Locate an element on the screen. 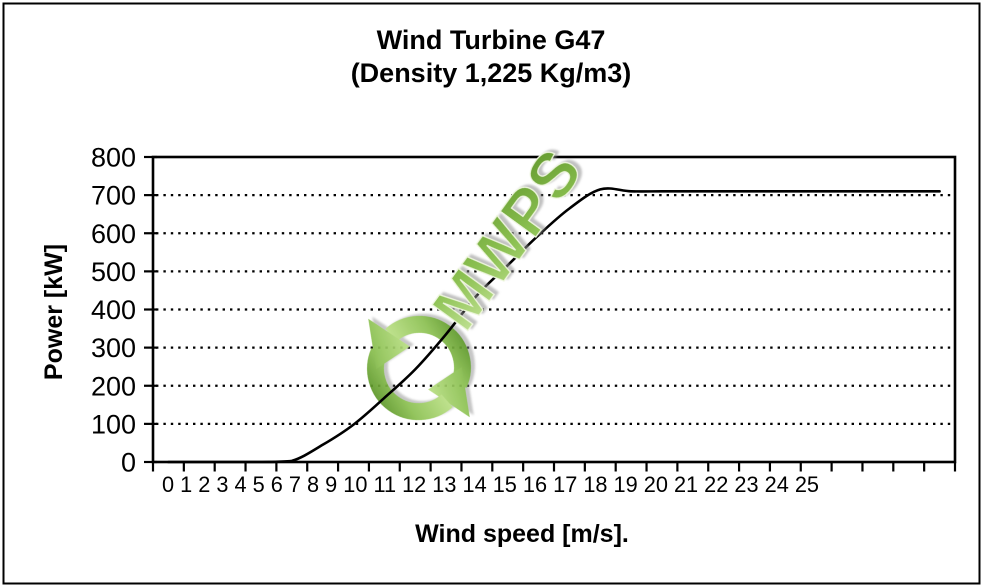 The height and width of the screenshot is (587, 983). x-axis-title: Wind speed [m/s]. is located at coordinates (522, 534).